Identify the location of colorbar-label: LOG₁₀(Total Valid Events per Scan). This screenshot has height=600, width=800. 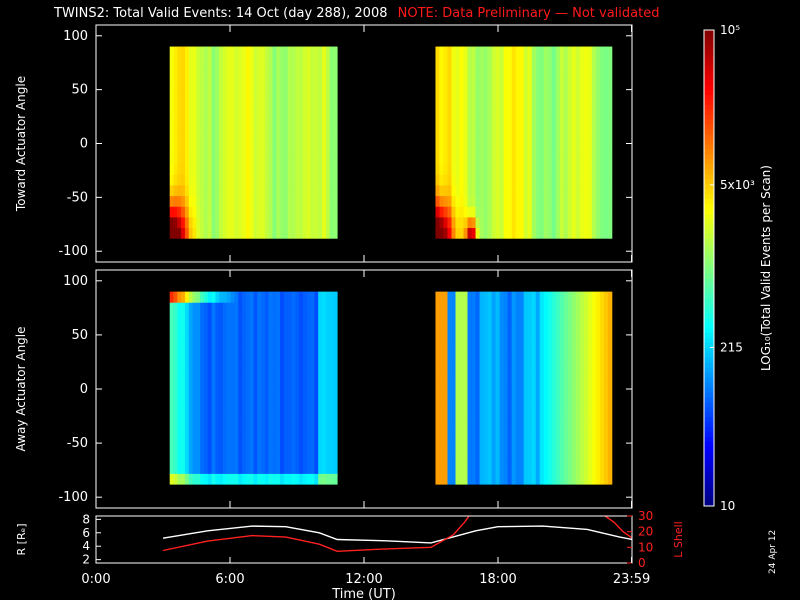
(766, 268).